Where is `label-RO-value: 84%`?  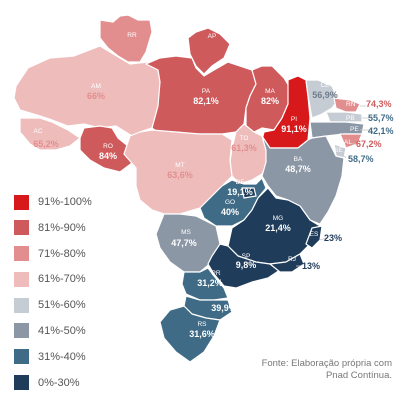 label-RO-value: 84% is located at coordinates (108, 156).